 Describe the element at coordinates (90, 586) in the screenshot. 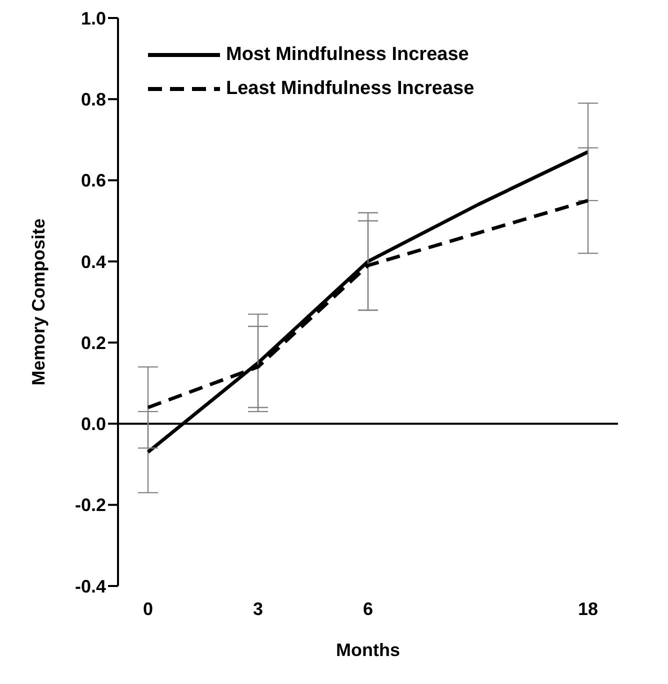

I see `y-tick-label: -0.4` at that location.